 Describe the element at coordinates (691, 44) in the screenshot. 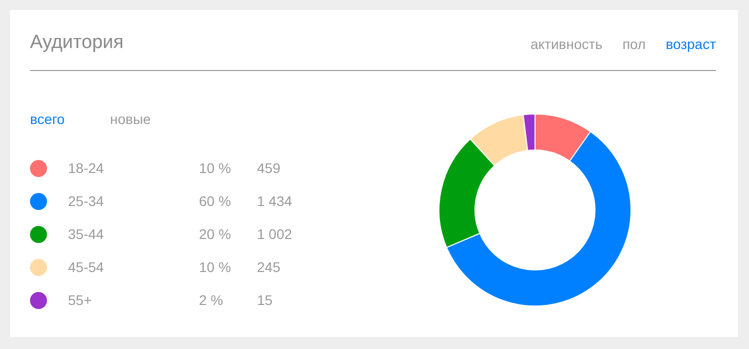

I see `text: возраст` at that location.